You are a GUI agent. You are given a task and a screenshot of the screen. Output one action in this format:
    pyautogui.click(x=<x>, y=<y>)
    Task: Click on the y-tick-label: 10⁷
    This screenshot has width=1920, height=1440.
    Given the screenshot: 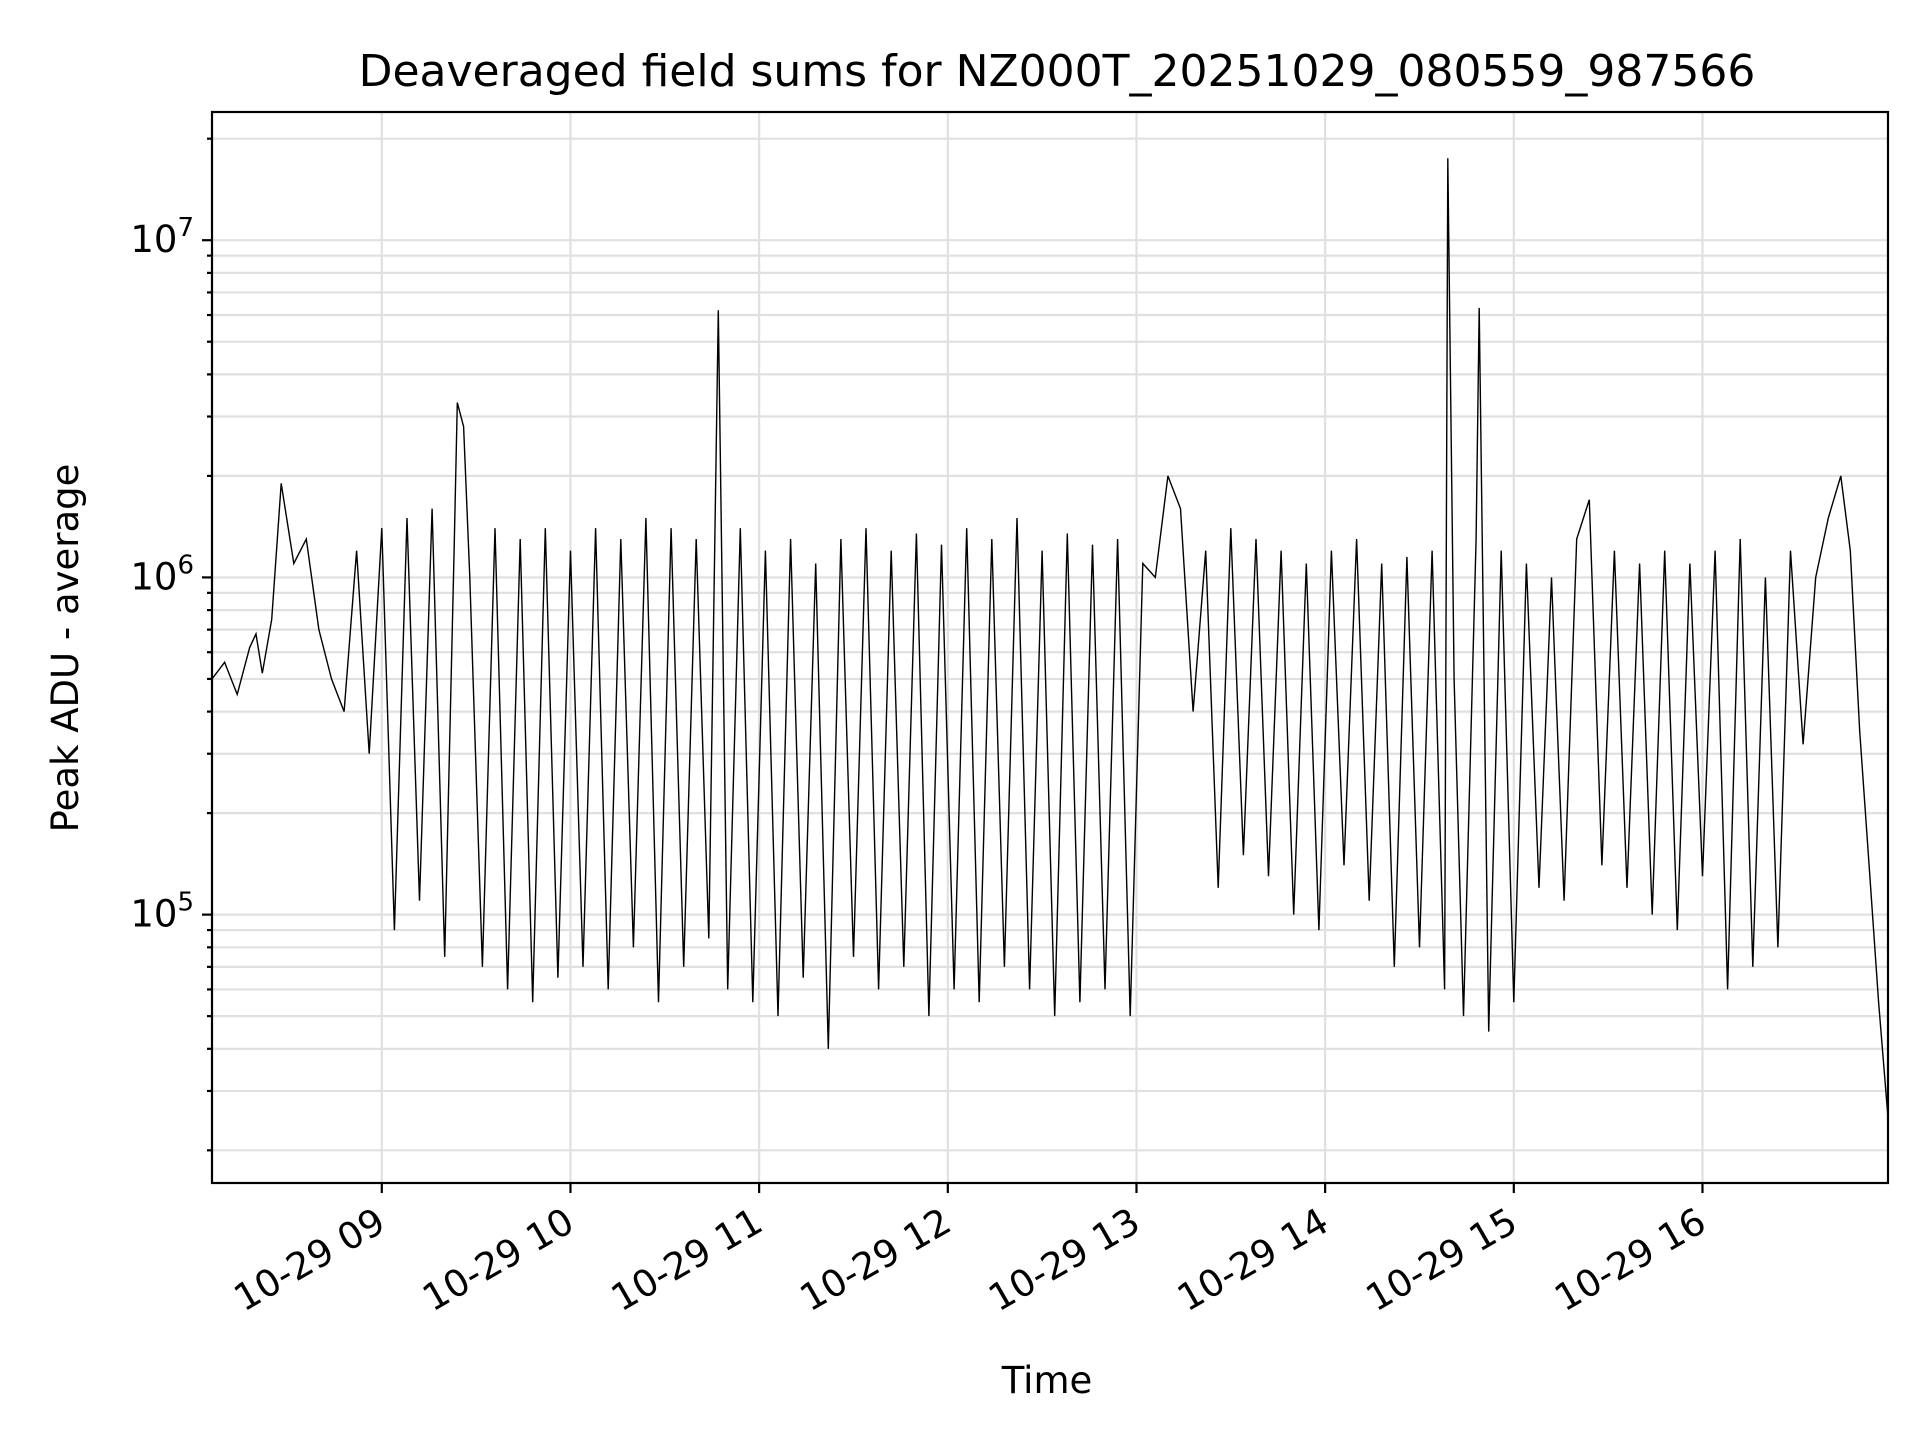 What is the action you would take?
    pyautogui.click(x=162, y=237)
    